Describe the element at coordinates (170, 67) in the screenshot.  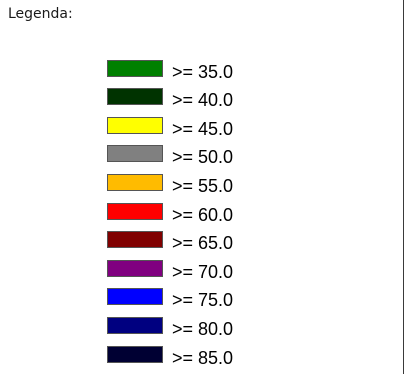
I see `legend-item: >= 35.0` at that location.